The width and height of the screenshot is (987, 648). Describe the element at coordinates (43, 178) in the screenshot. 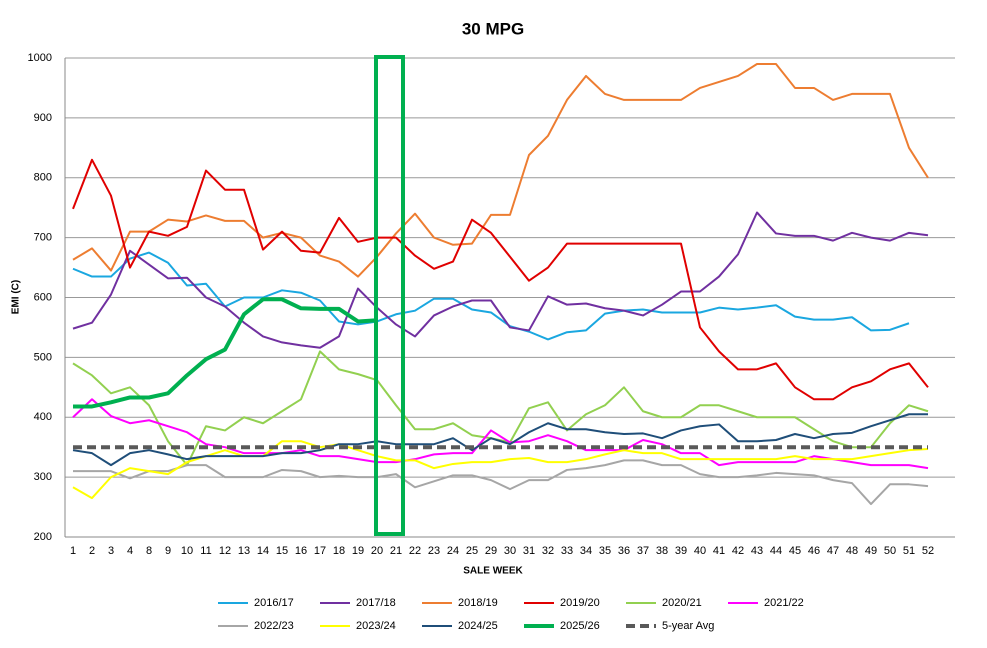

I see `y-tick-label: 800` at that location.